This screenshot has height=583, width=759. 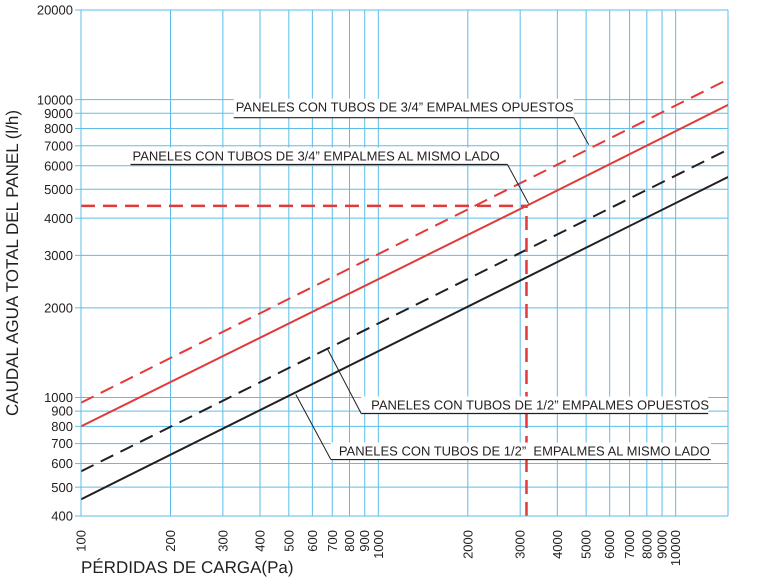 I want to click on x-axis-title: PÉRDIDAS DE CARGA(Pa), so click(x=187, y=567).